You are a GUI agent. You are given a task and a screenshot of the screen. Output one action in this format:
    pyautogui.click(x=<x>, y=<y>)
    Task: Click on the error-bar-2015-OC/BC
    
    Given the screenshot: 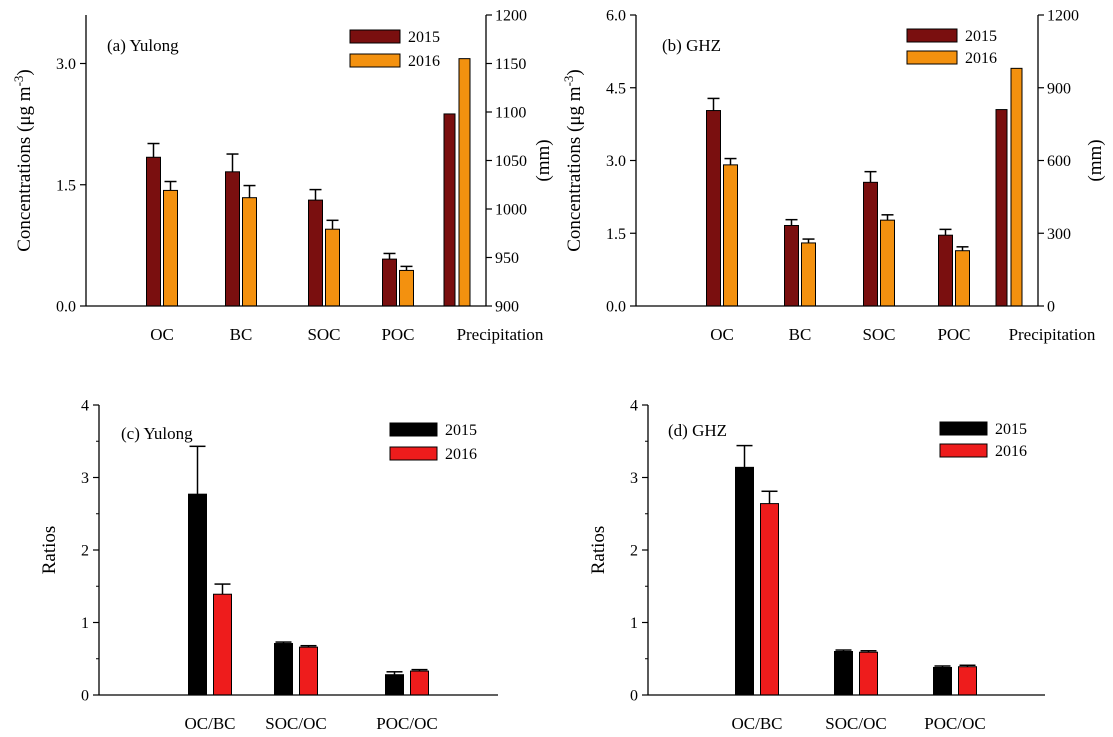 What is the action you would take?
    pyautogui.click(x=744, y=456)
    